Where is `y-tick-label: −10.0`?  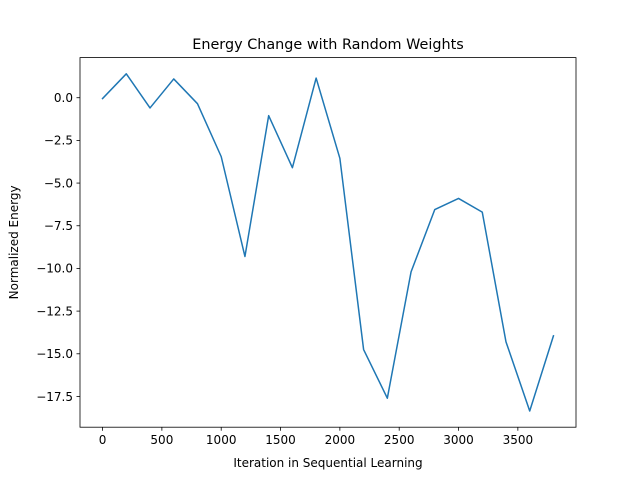 y-tick-label: −10.0 is located at coordinates (54, 269).